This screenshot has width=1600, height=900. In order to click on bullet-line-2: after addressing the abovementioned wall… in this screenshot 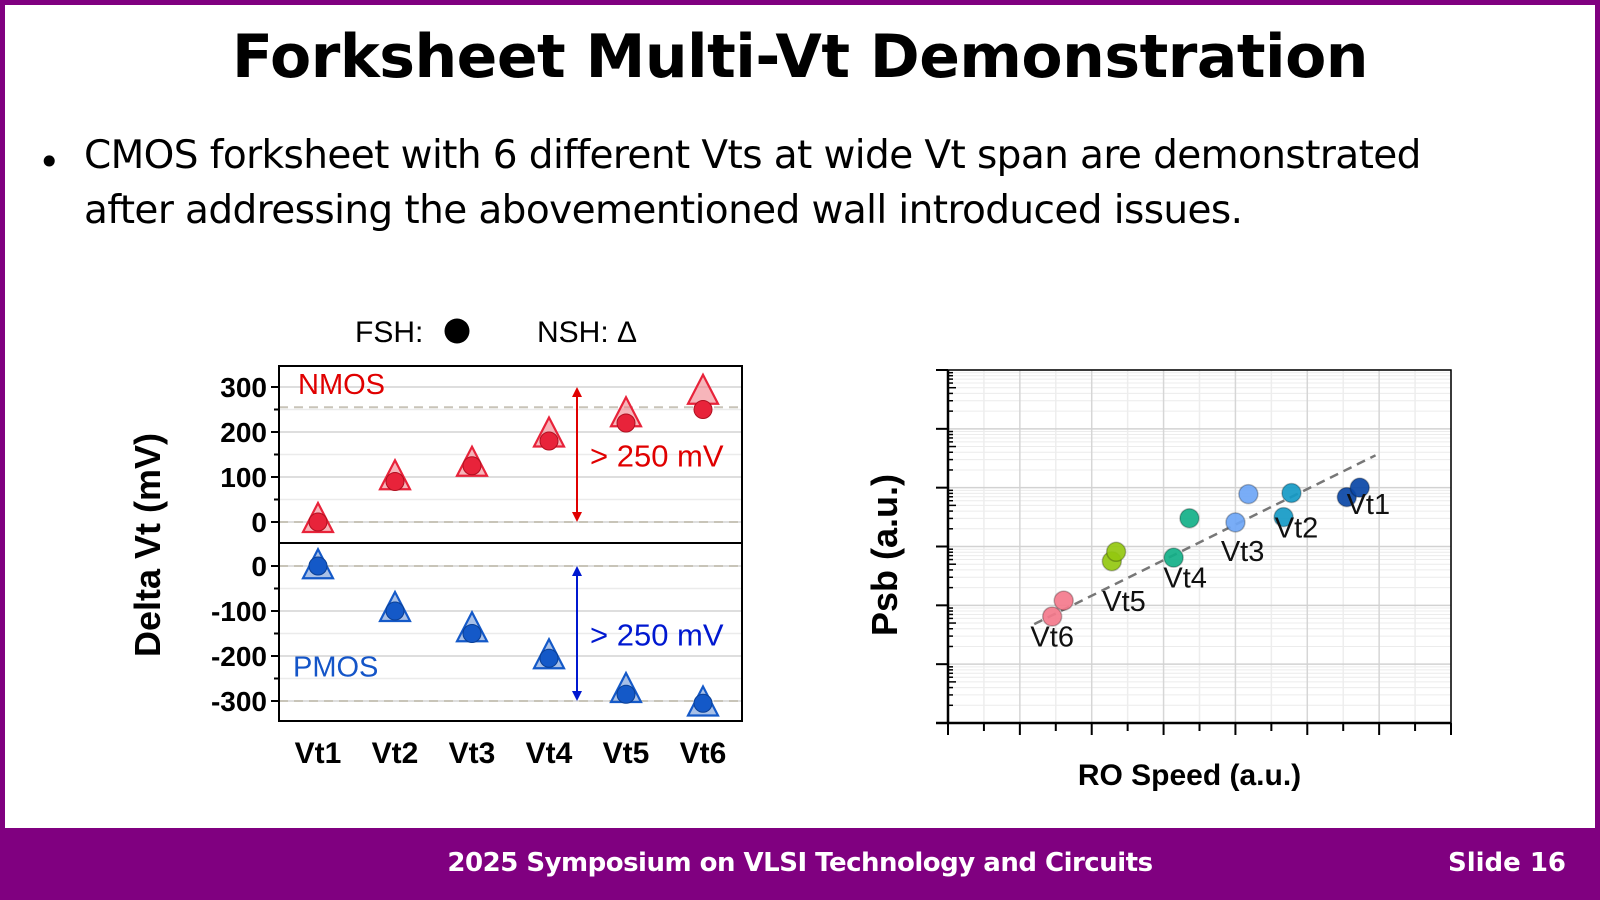, I will do `click(663, 210)`.